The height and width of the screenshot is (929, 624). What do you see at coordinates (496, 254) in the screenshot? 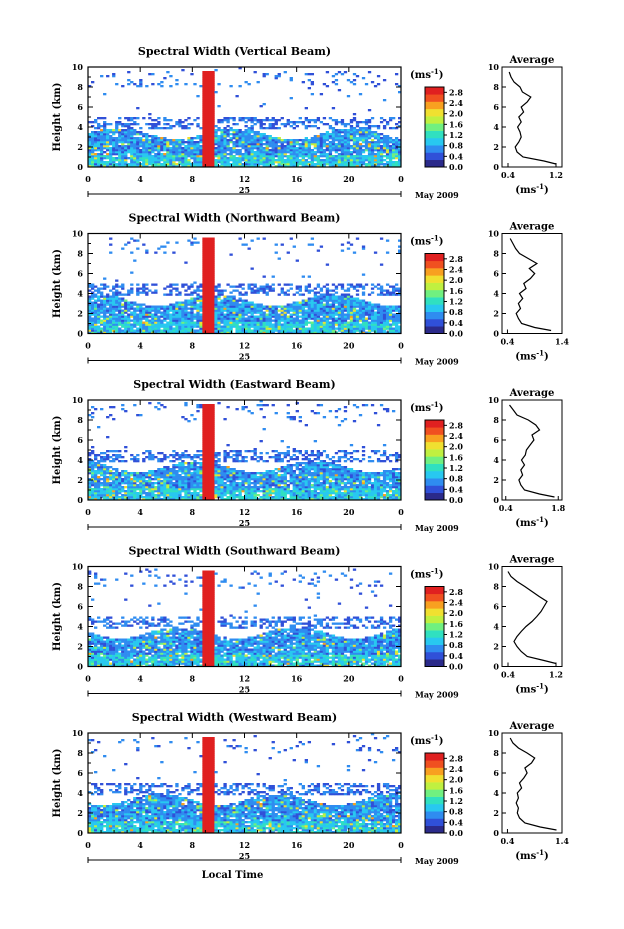
I see `average-y-tick-label: 8` at bounding box center [496, 254].